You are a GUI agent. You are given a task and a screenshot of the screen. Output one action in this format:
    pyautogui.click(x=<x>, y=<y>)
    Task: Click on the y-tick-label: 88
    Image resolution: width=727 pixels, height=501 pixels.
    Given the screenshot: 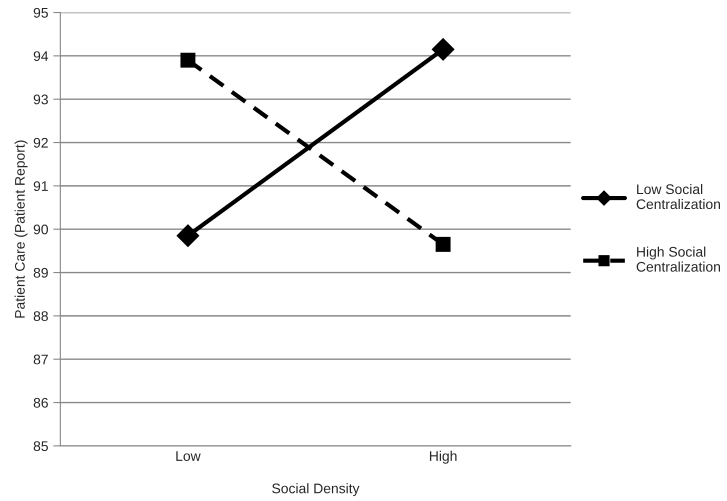 What is the action you would take?
    pyautogui.click(x=41, y=316)
    